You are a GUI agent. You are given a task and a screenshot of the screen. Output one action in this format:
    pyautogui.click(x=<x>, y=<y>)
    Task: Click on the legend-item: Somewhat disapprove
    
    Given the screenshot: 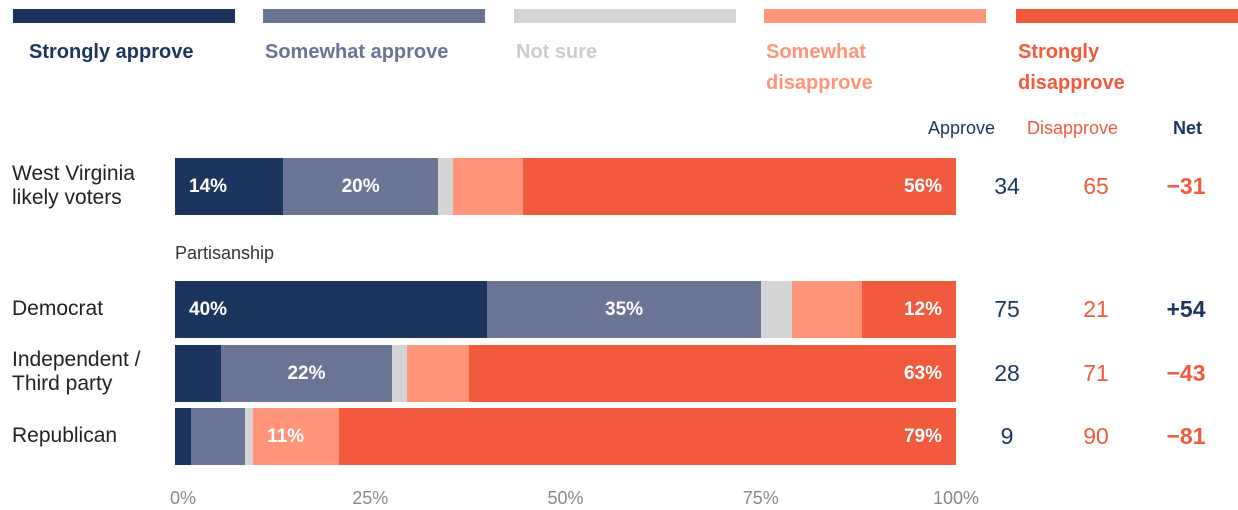 What is the action you would take?
    pyautogui.click(x=875, y=54)
    